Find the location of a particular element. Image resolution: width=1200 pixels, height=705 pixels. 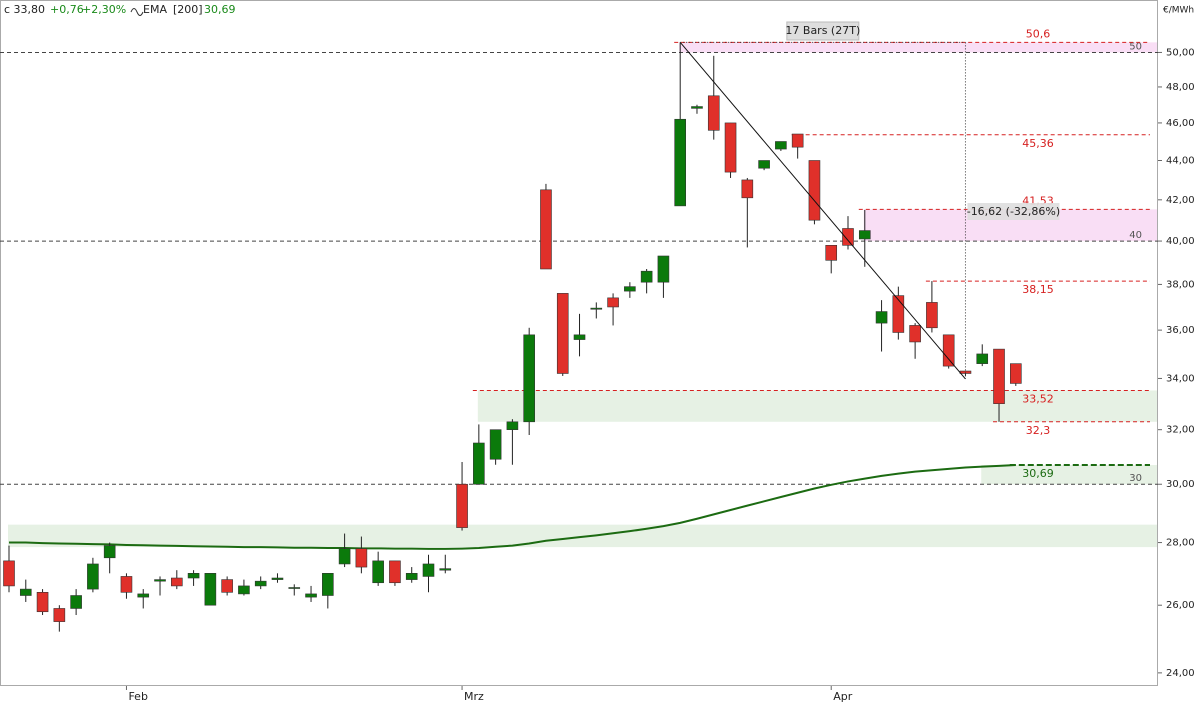

level-label: 33,52 is located at coordinates (1038, 398).